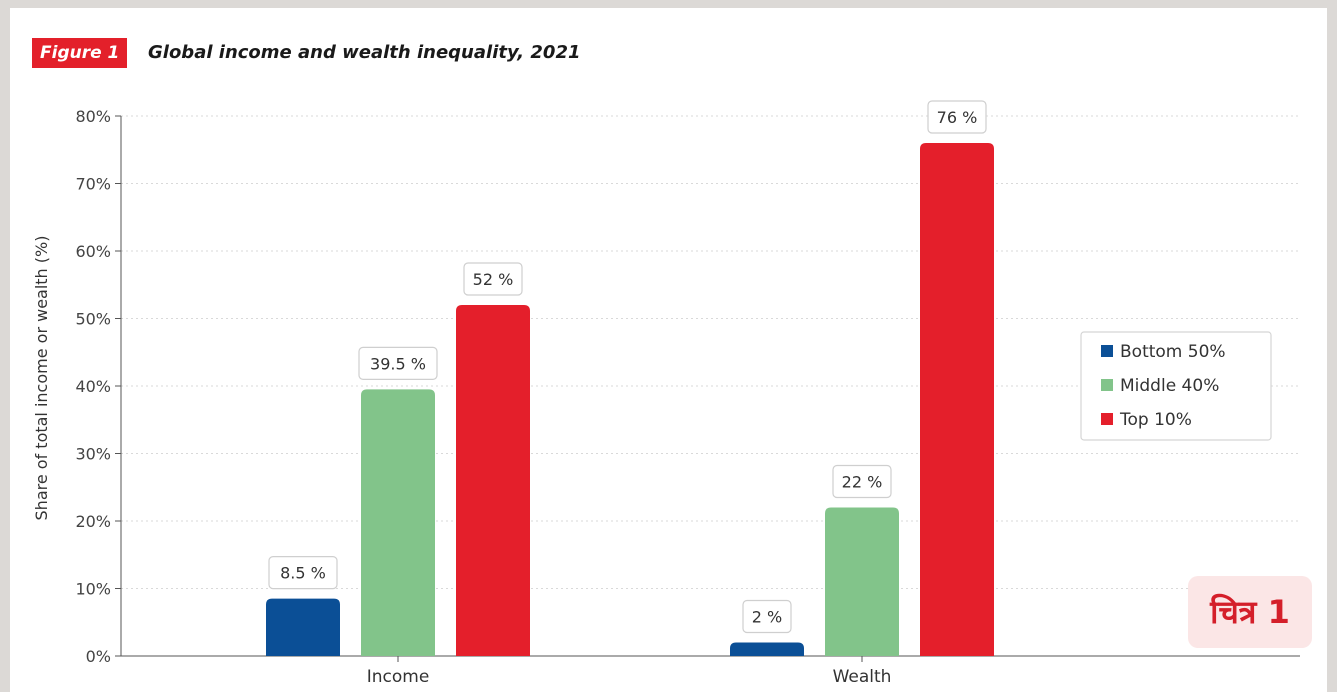 This screenshot has height=692, width=1337. I want to click on y-tick-label: 10%, so click(93, 589).